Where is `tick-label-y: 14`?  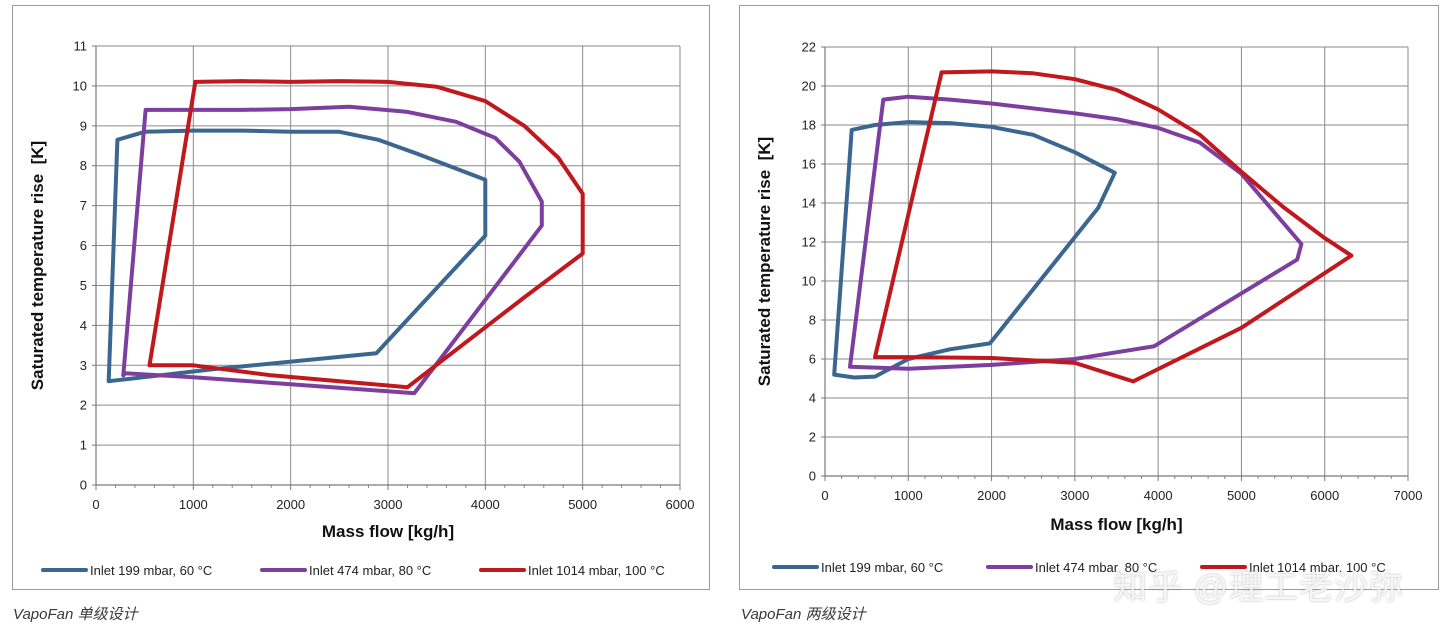 tick-label-y: 14 is located at coordinates (809, 203).